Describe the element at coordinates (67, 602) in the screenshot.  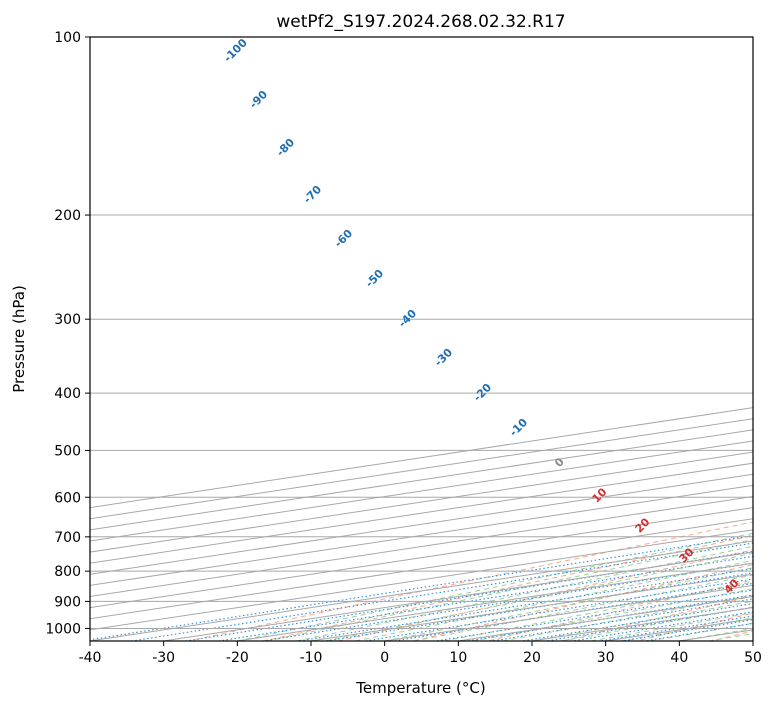
I see `y-tick-label: 900` at that location.